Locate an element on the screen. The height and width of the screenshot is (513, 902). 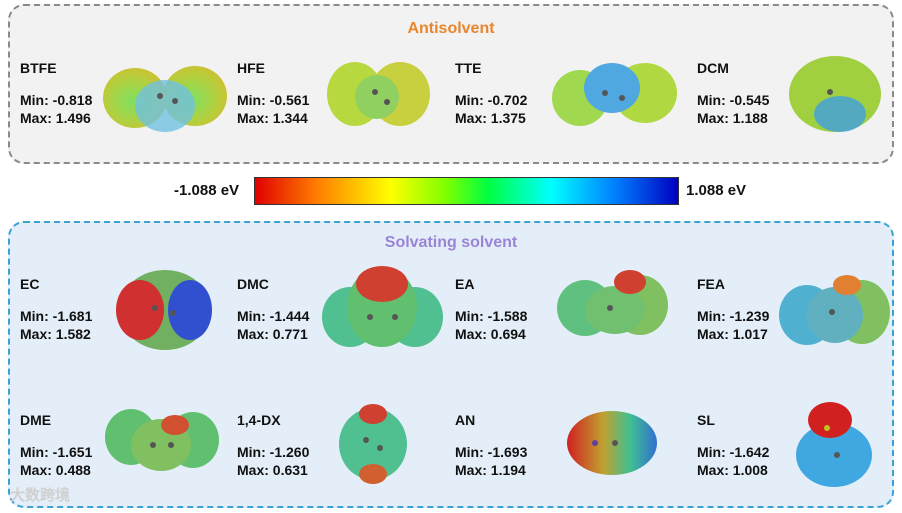
molecule-name: DME is located at coordinates (36, 420).